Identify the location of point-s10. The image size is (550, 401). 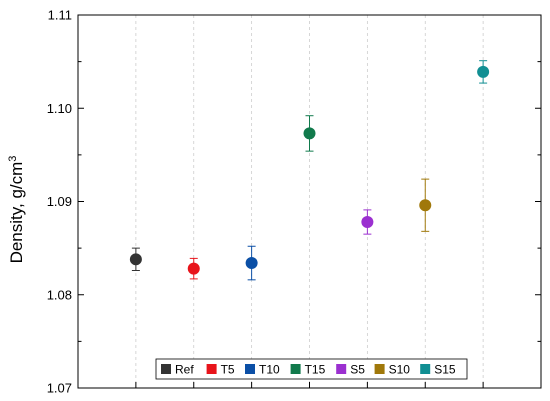
(425, 205).